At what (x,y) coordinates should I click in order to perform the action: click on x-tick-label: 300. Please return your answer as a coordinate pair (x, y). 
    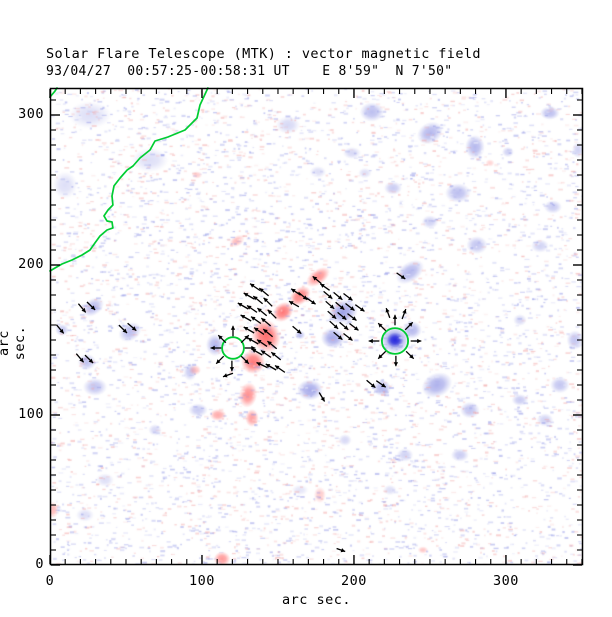
    Looking at the image, I should click on (506, 581).